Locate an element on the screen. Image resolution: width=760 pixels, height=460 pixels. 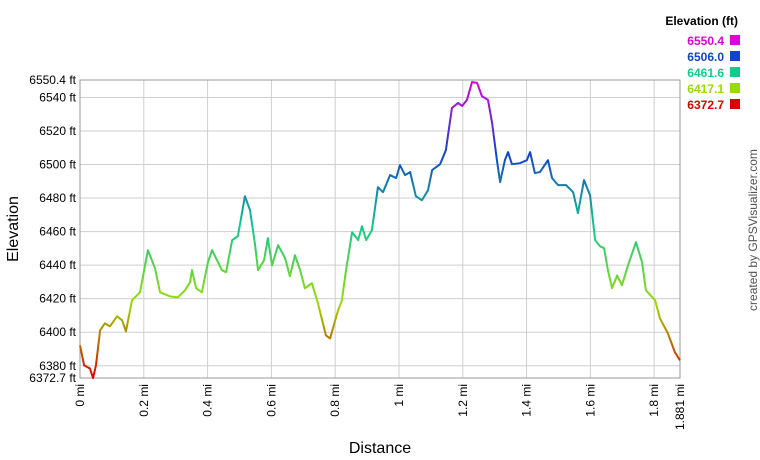
legend-label: 6506.0 is located at coordinates (705, 57).